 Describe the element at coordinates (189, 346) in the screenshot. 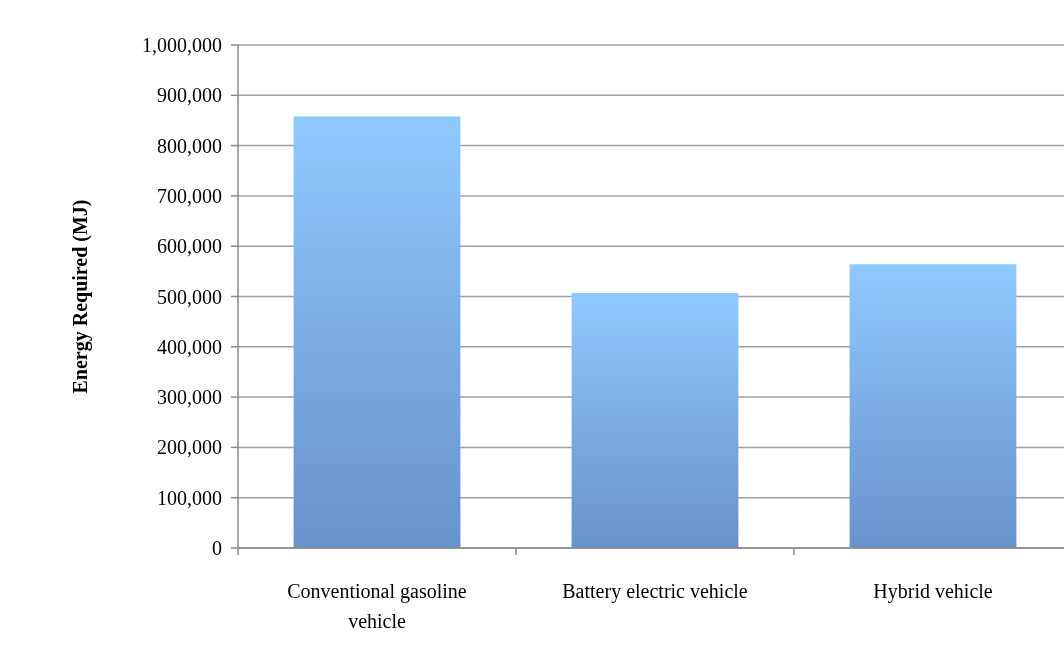

I see `y-tick-label: 400,000` at that location.